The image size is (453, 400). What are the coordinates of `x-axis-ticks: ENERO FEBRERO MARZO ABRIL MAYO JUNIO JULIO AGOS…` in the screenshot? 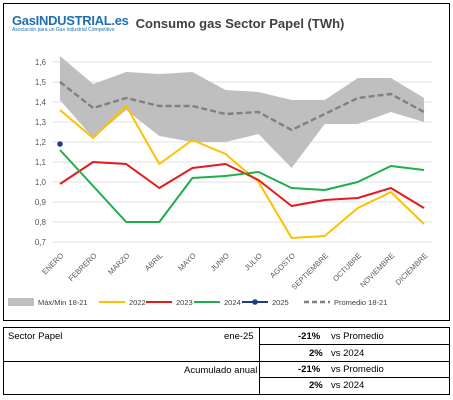 It's located at (234, 271).